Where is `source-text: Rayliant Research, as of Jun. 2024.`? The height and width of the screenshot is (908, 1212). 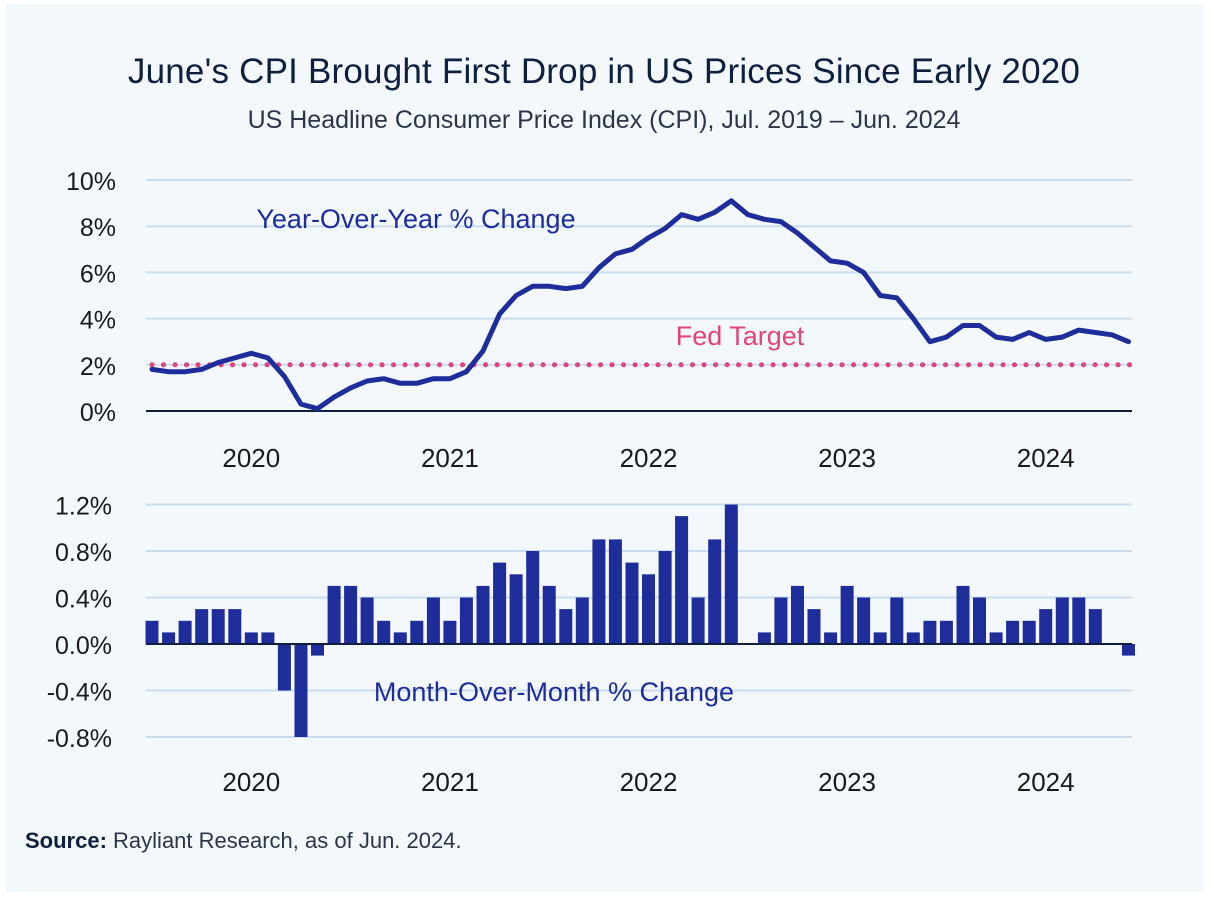 source-text: Rayliant Research, as of Jun. 2024. is located at coordinates (287, 840).